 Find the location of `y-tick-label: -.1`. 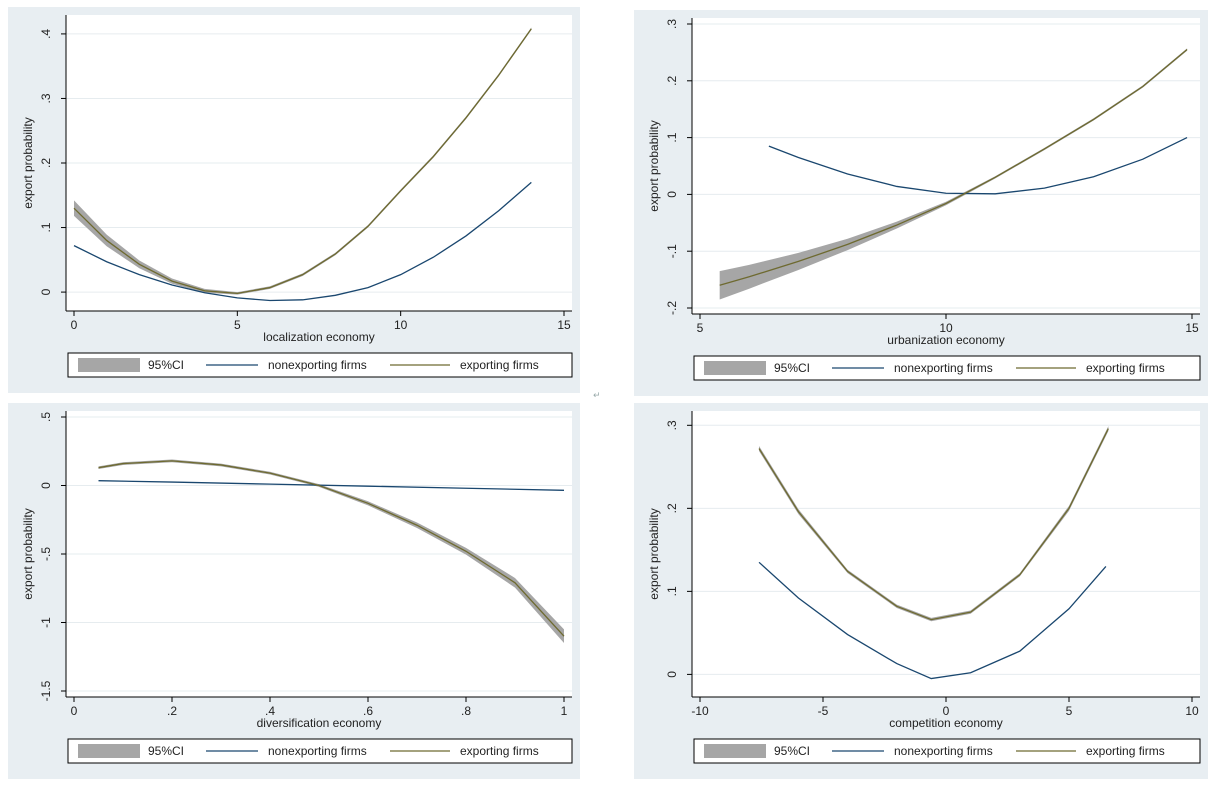

y-tick-label: -.1 is located at coordinates (672, 251).